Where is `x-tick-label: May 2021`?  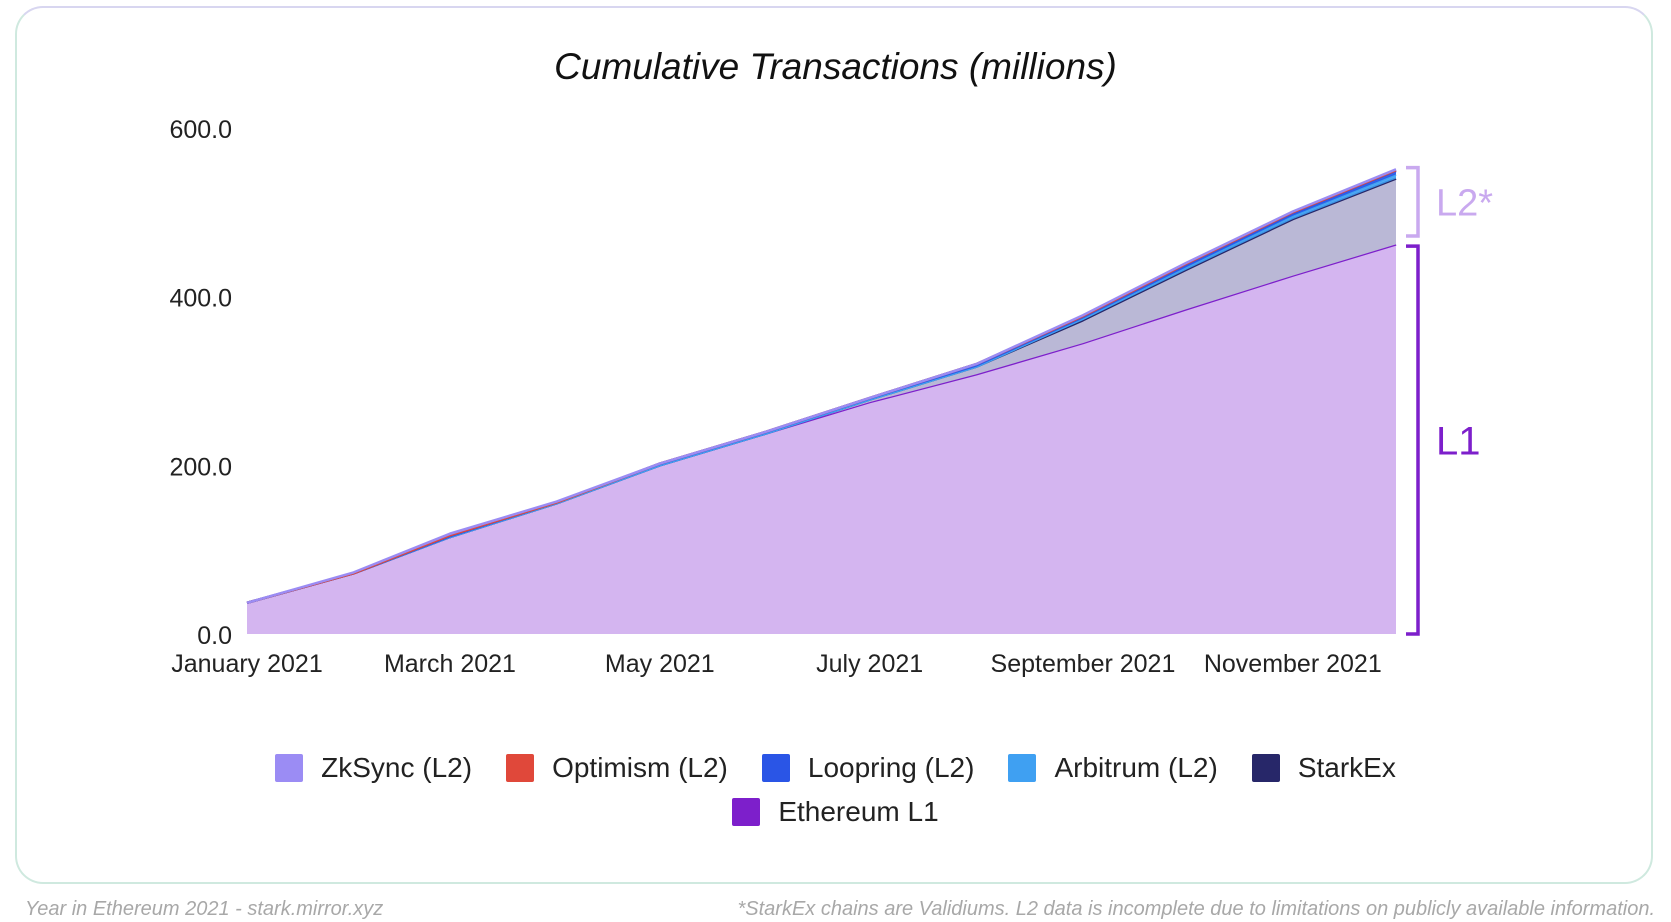
x-tick-label: May 2021 is located at coordinates (660, 664).